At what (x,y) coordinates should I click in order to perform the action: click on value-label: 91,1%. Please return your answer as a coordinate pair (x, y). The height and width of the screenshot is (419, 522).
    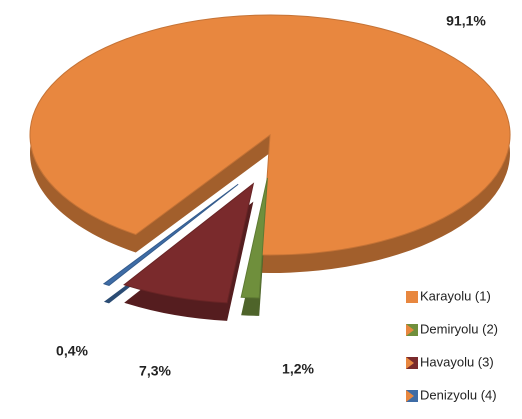
    Looking at the image, I should click on (466, 21).